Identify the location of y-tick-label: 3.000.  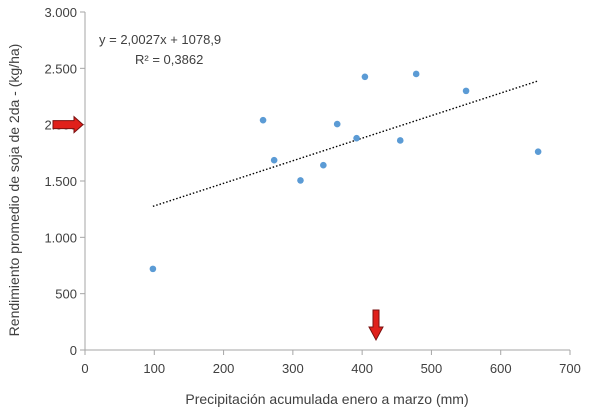
(60, 12).